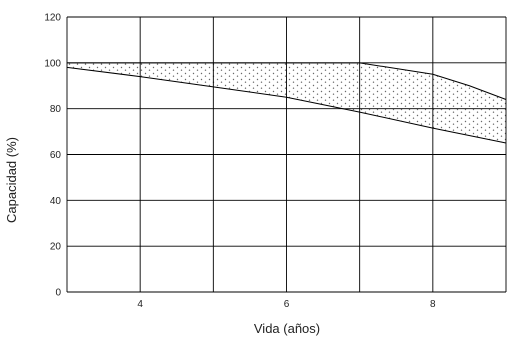  What do you see at coordinates (56, 109) in the screenshot?
I see `y-tick-label: 80` at bounding box center [56, 109].